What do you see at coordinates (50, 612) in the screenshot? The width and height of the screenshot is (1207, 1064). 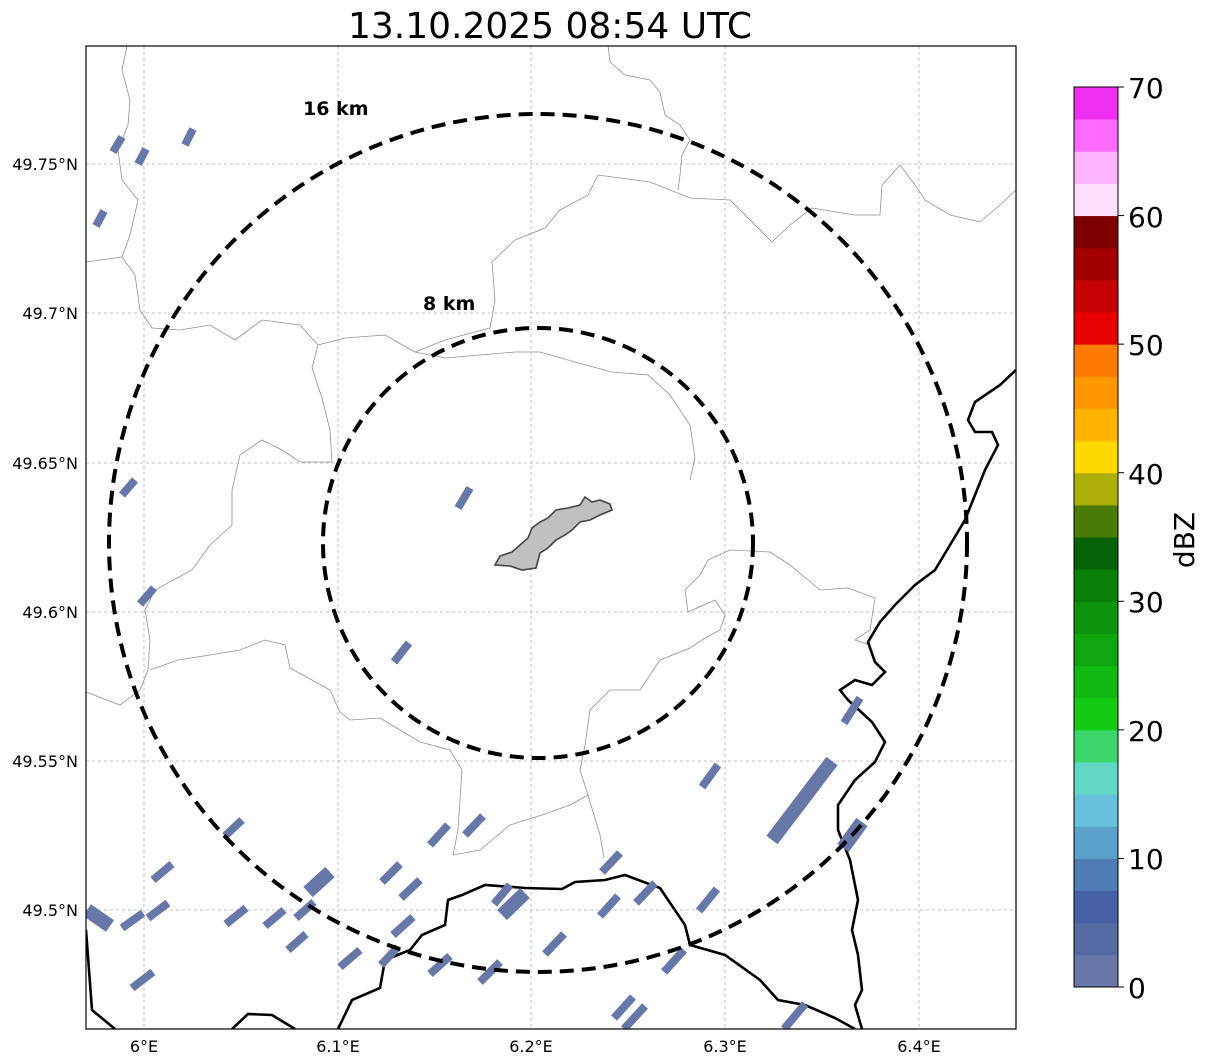 I see `lat-tick-label: 49.6°N` at bounding box center [50, 612].